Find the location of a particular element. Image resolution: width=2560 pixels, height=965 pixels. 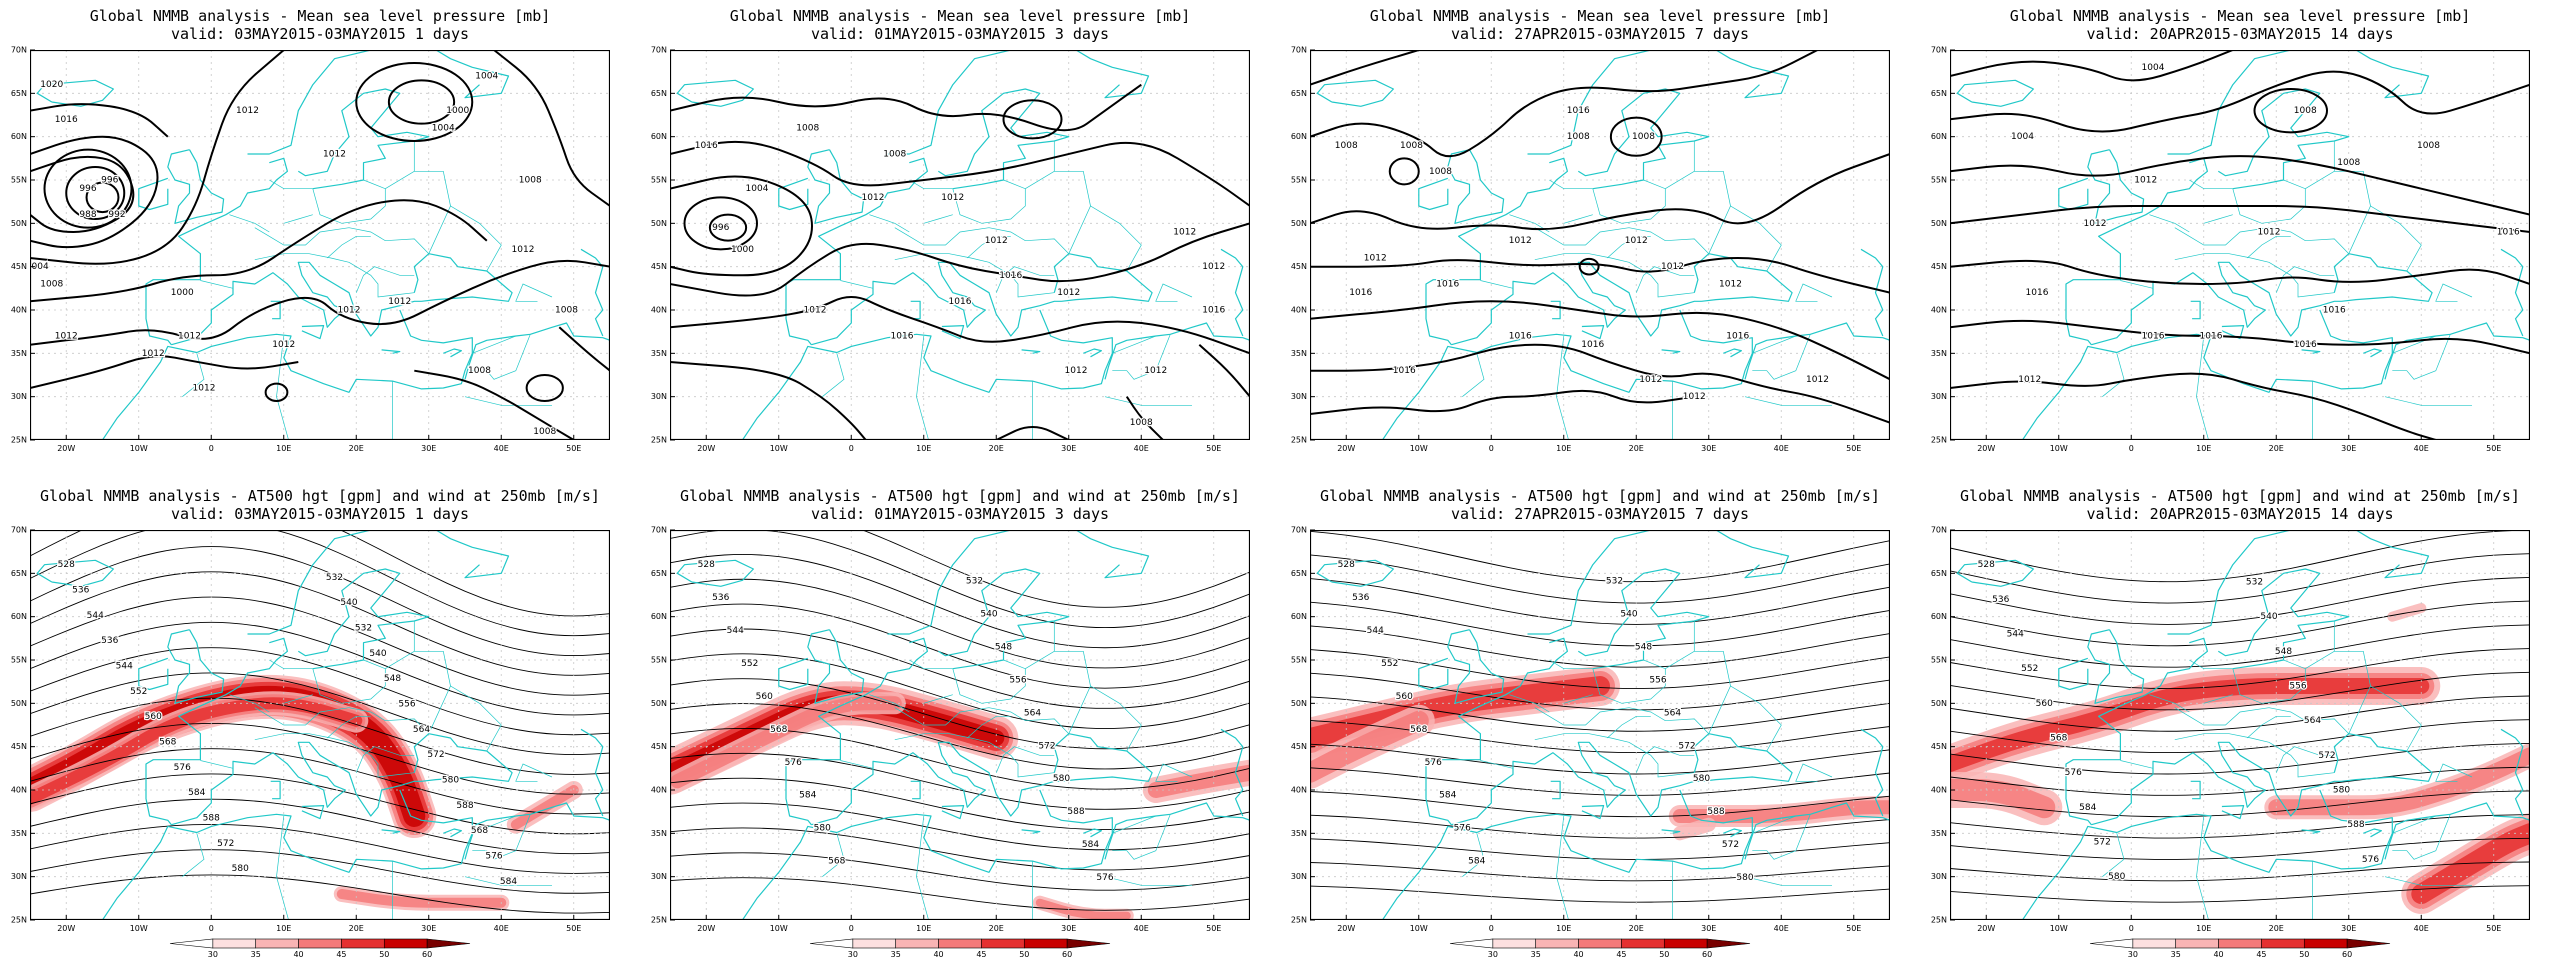

mslp-contour-label: 992 is located at coordinates (116, 215).